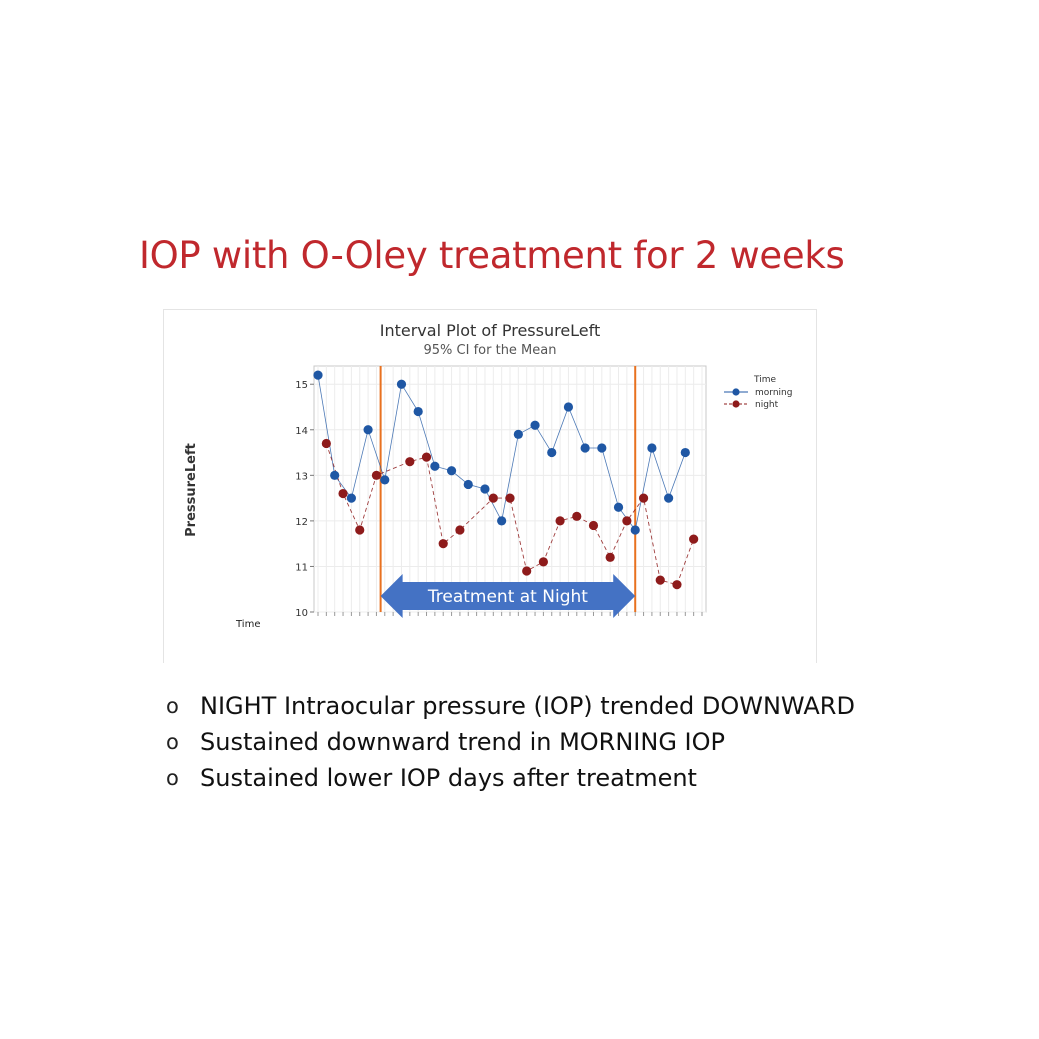  I want to click on y-tick-label: 15, so click(301, 385).